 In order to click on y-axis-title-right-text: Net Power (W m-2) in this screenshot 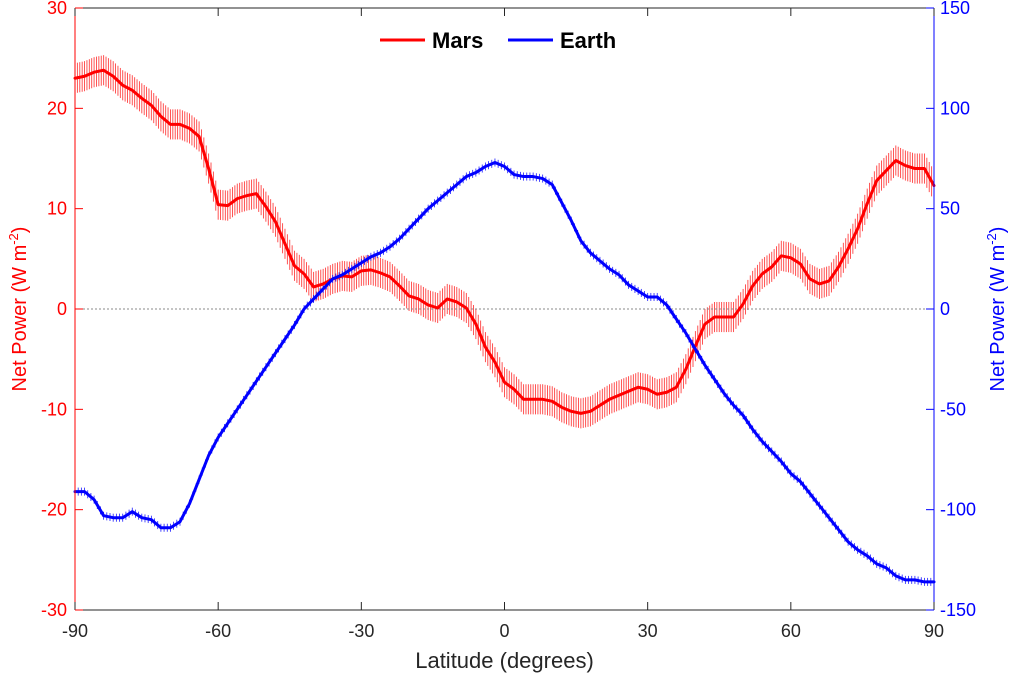, I will do `click(996, 309)`.